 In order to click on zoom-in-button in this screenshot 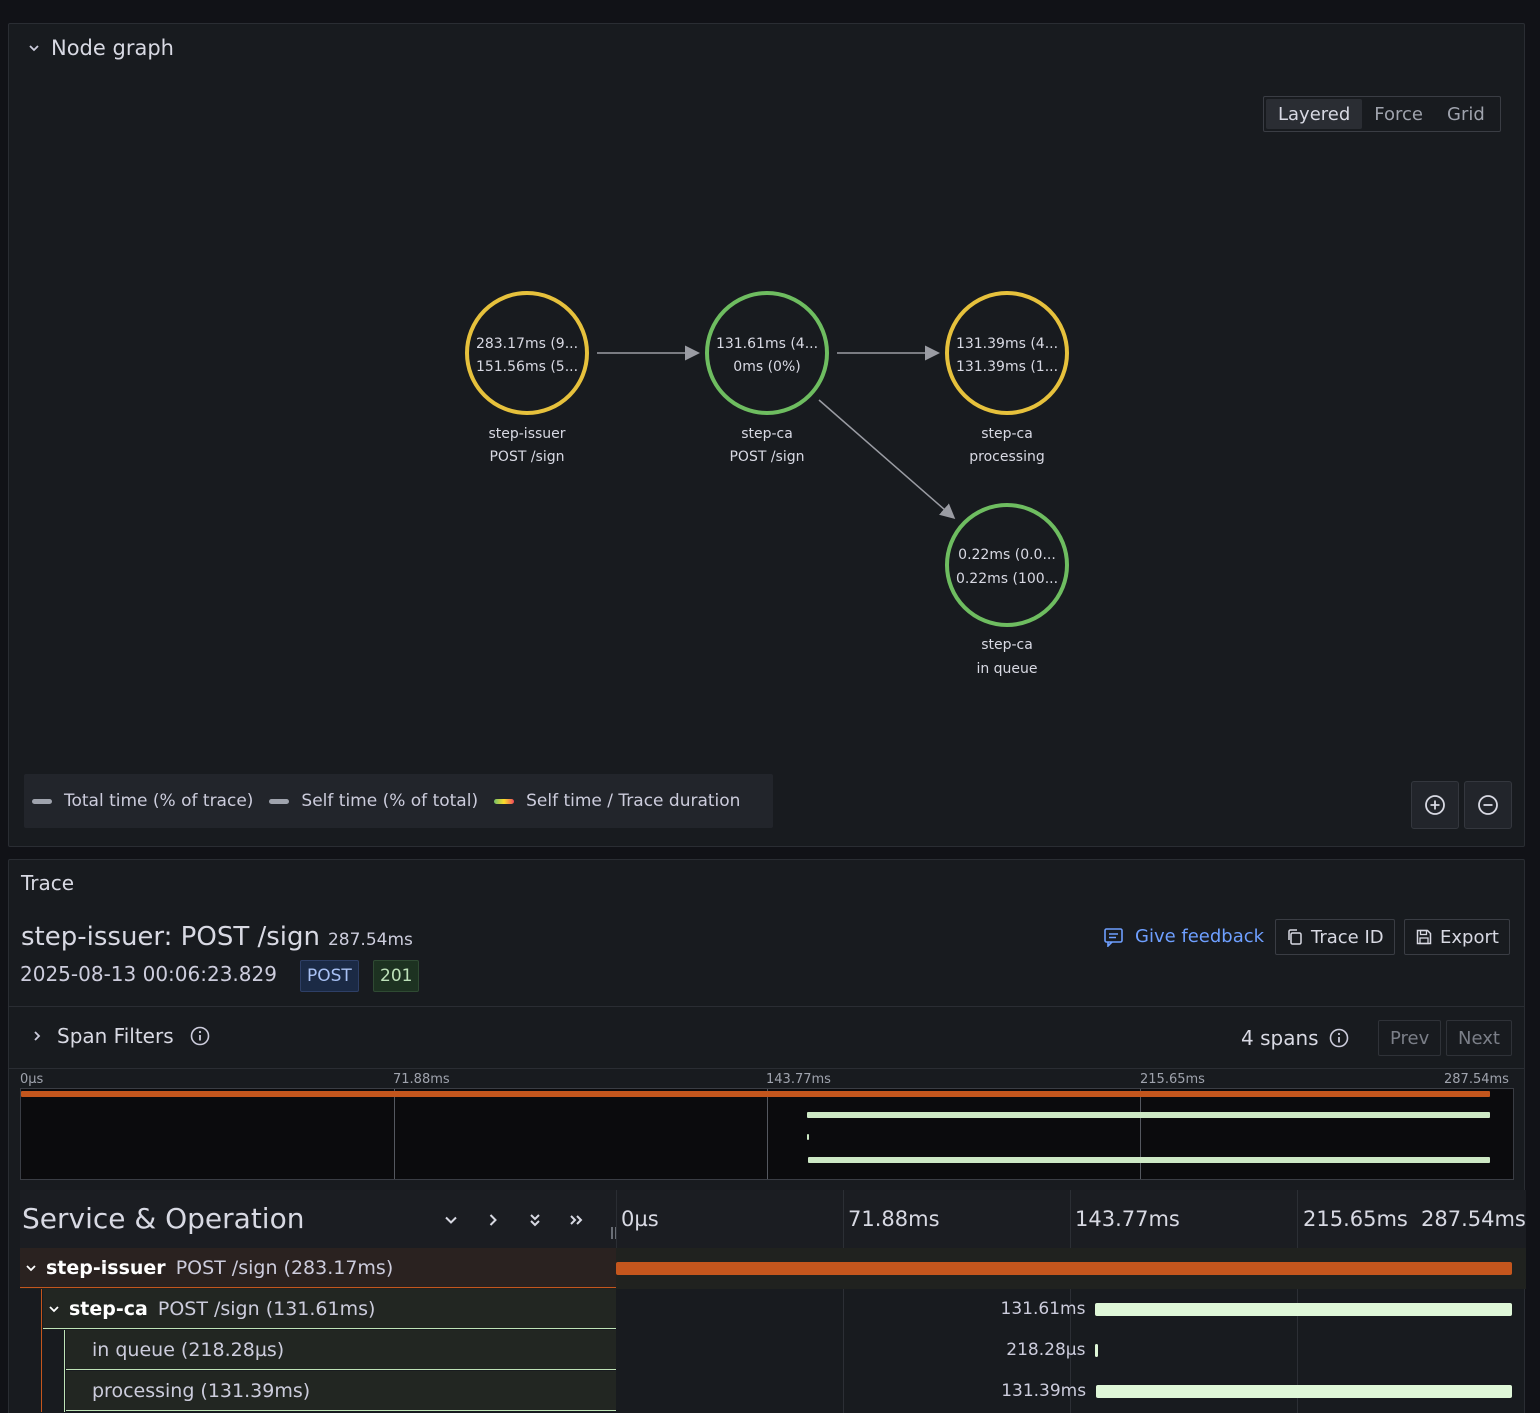, I will do `click(1435, 805)`.